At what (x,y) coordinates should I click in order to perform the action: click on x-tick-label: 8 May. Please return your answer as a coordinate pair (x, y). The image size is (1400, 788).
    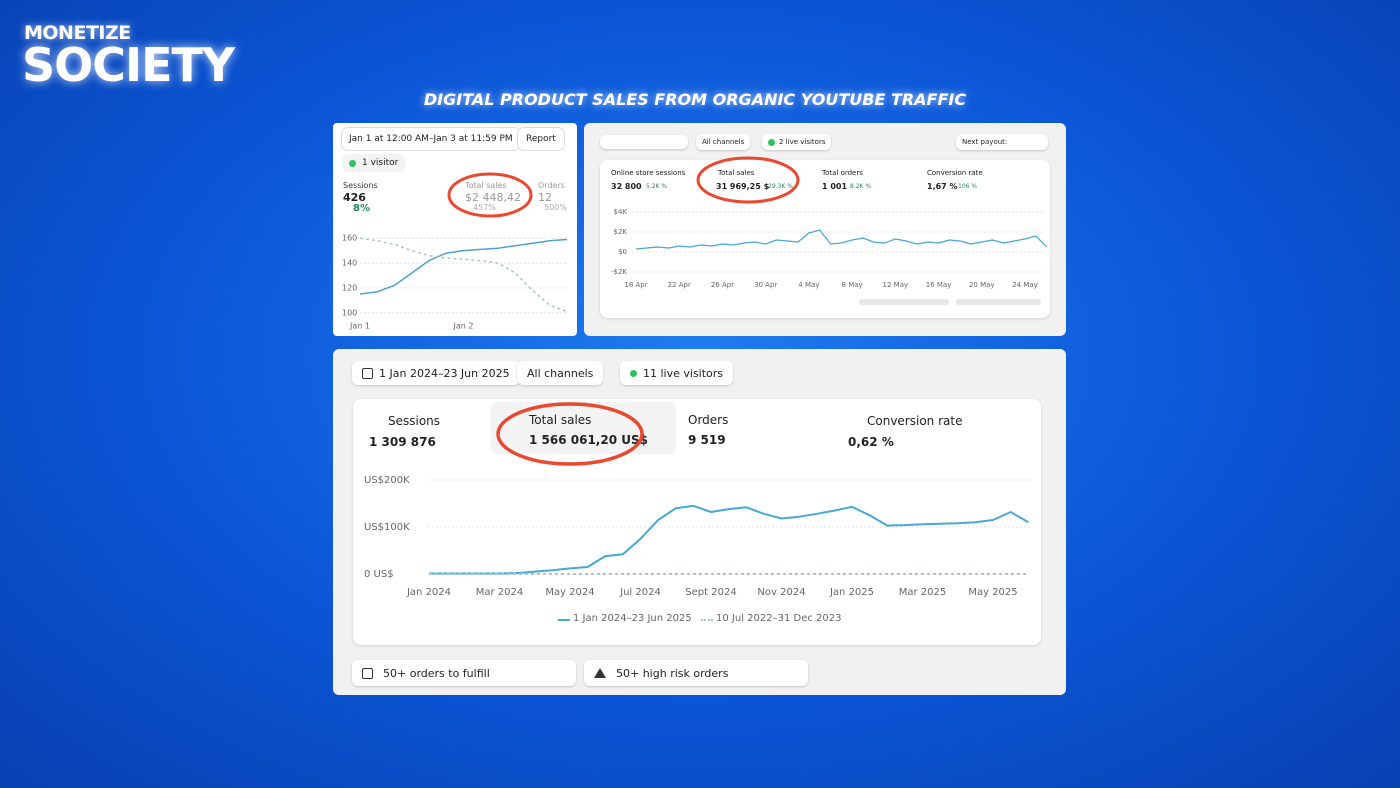
    Looking at the image, I should click on (852, 285).